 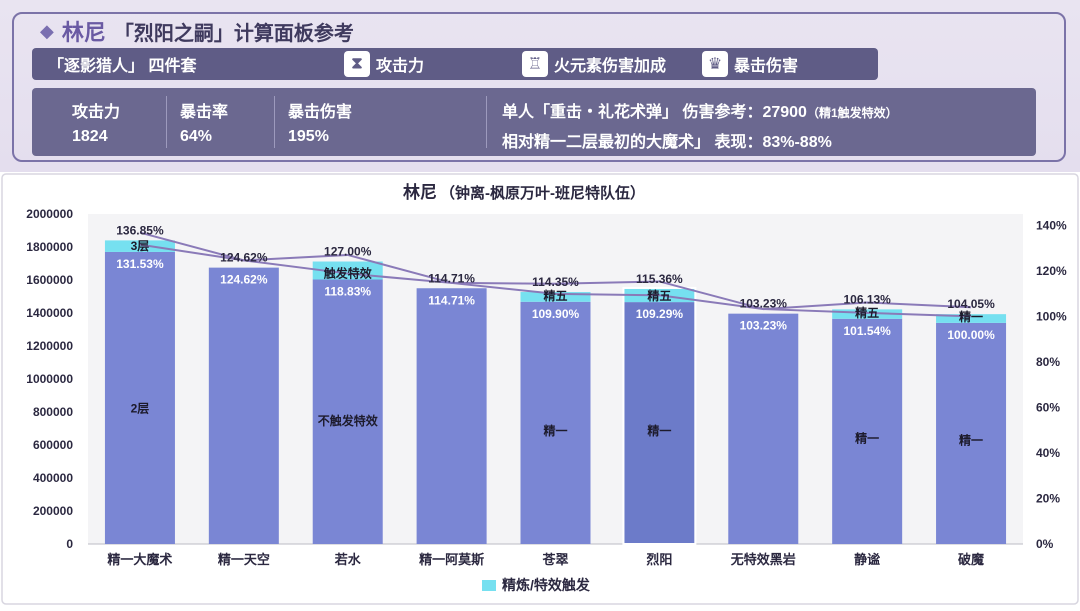 What do you see at coordinates (659, 559) in the screenshot?
I see `x-tick-label: 烈阳` at bounding box center [659, 559].